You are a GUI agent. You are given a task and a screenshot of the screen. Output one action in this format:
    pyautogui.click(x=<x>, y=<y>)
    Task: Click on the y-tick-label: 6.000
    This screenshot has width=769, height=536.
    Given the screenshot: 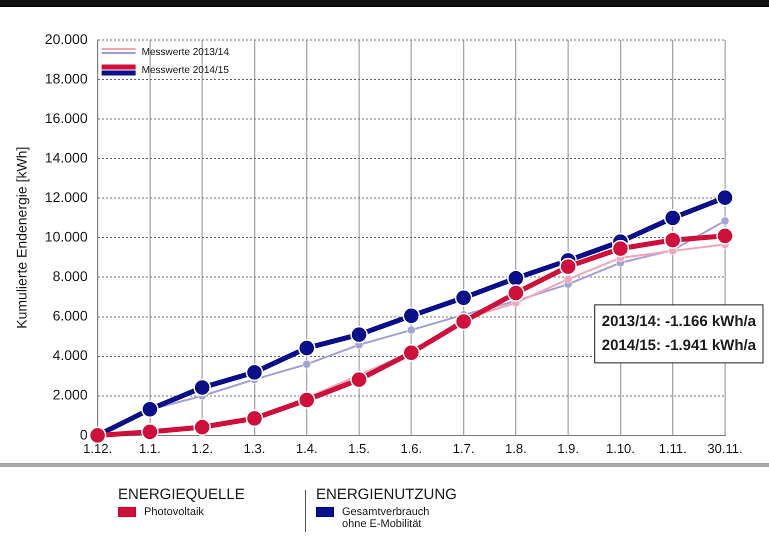 What is the action you would take?
    pyautogui.click(x=70, y=316)
    